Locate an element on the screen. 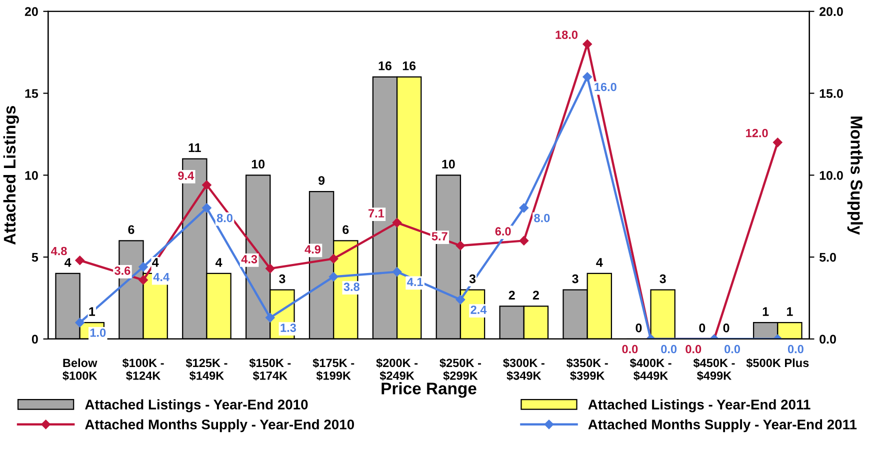 The image size is (875, 455). data-label: 6.0 is located at coordinates (503, 231).